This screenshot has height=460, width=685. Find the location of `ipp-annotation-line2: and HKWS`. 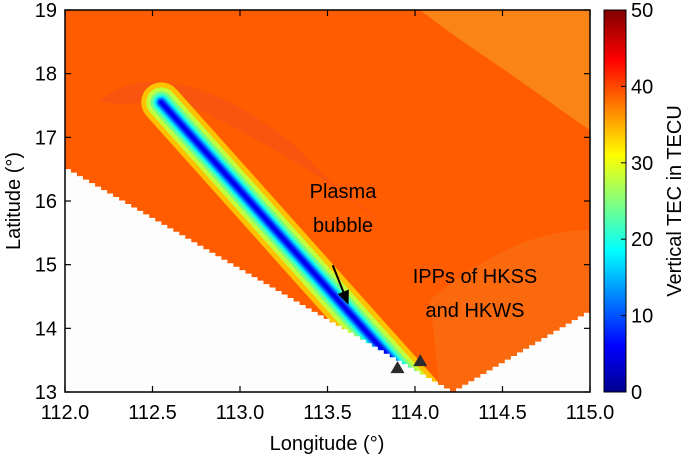

ipp-annotation-line2: and HKWS is located at coordinates (475, 311).